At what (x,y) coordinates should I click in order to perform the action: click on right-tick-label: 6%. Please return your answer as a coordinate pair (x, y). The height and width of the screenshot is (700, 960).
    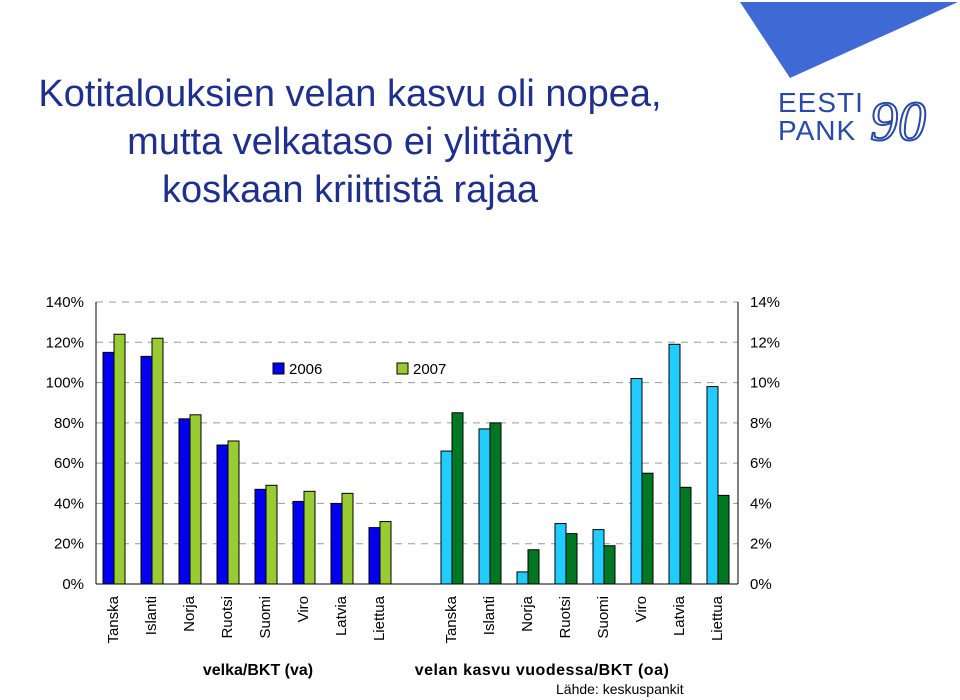
    Looking at the image, I should click on (761, 463).